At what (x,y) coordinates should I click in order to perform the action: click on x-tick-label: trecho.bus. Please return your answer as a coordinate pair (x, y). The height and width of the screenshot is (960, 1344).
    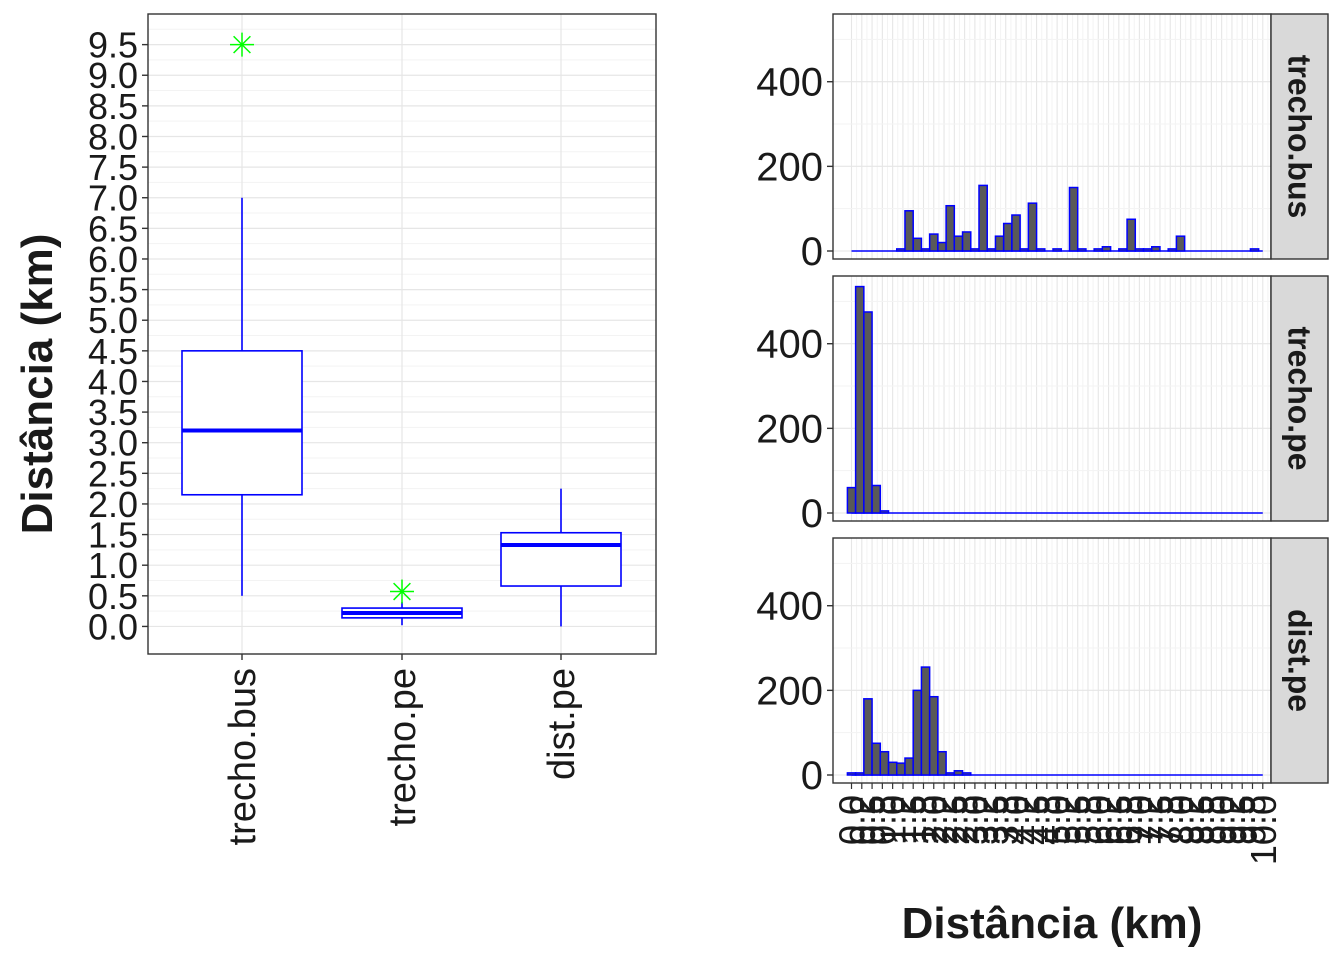
    Looking at the image, I should click on (243, 756).